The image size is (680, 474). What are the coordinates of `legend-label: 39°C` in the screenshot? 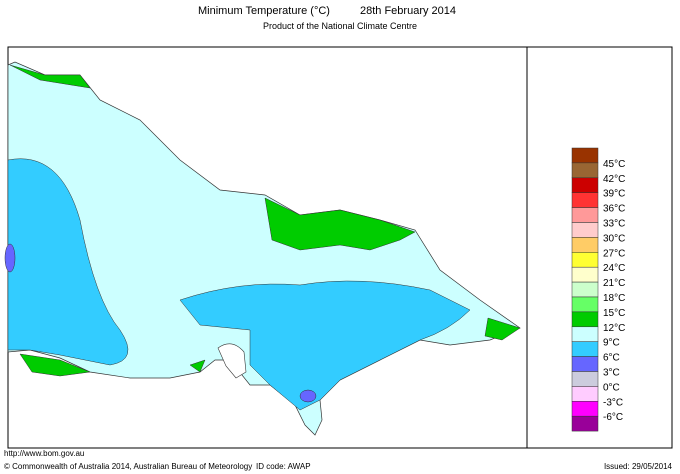 It's located at (614, 194).